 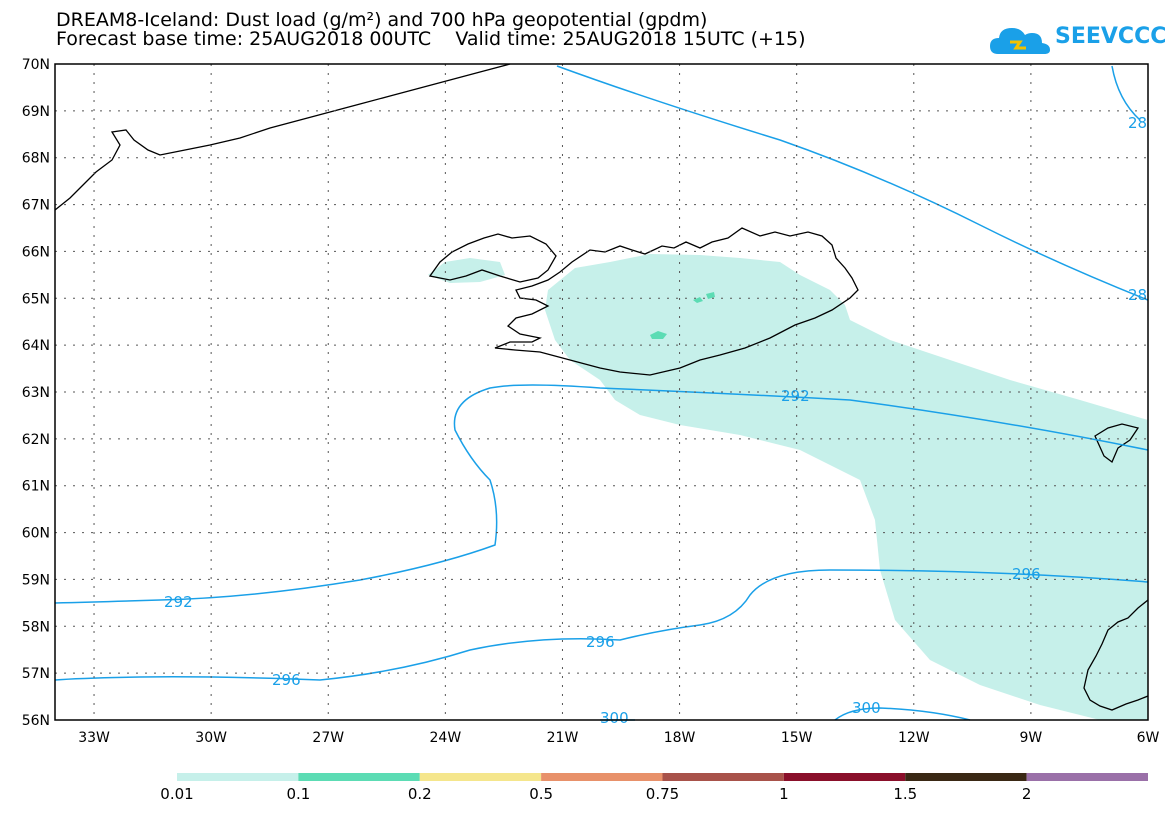 What do you see at coordinates (446, 738) in the screenshot?
I see `lon-label: 24W` at bounding box center [446, 738].